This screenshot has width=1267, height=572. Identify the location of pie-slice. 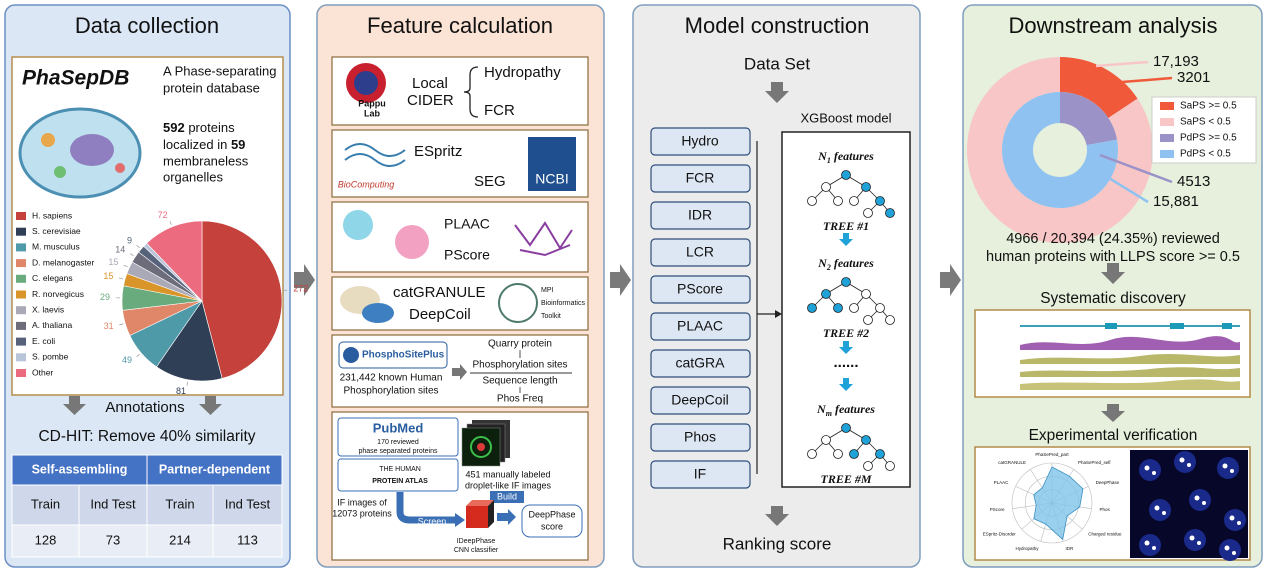
(242, 299).